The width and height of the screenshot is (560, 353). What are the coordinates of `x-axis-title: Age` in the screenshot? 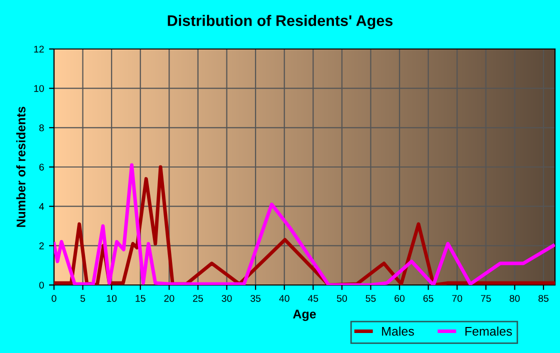 It's located at (304, 315).